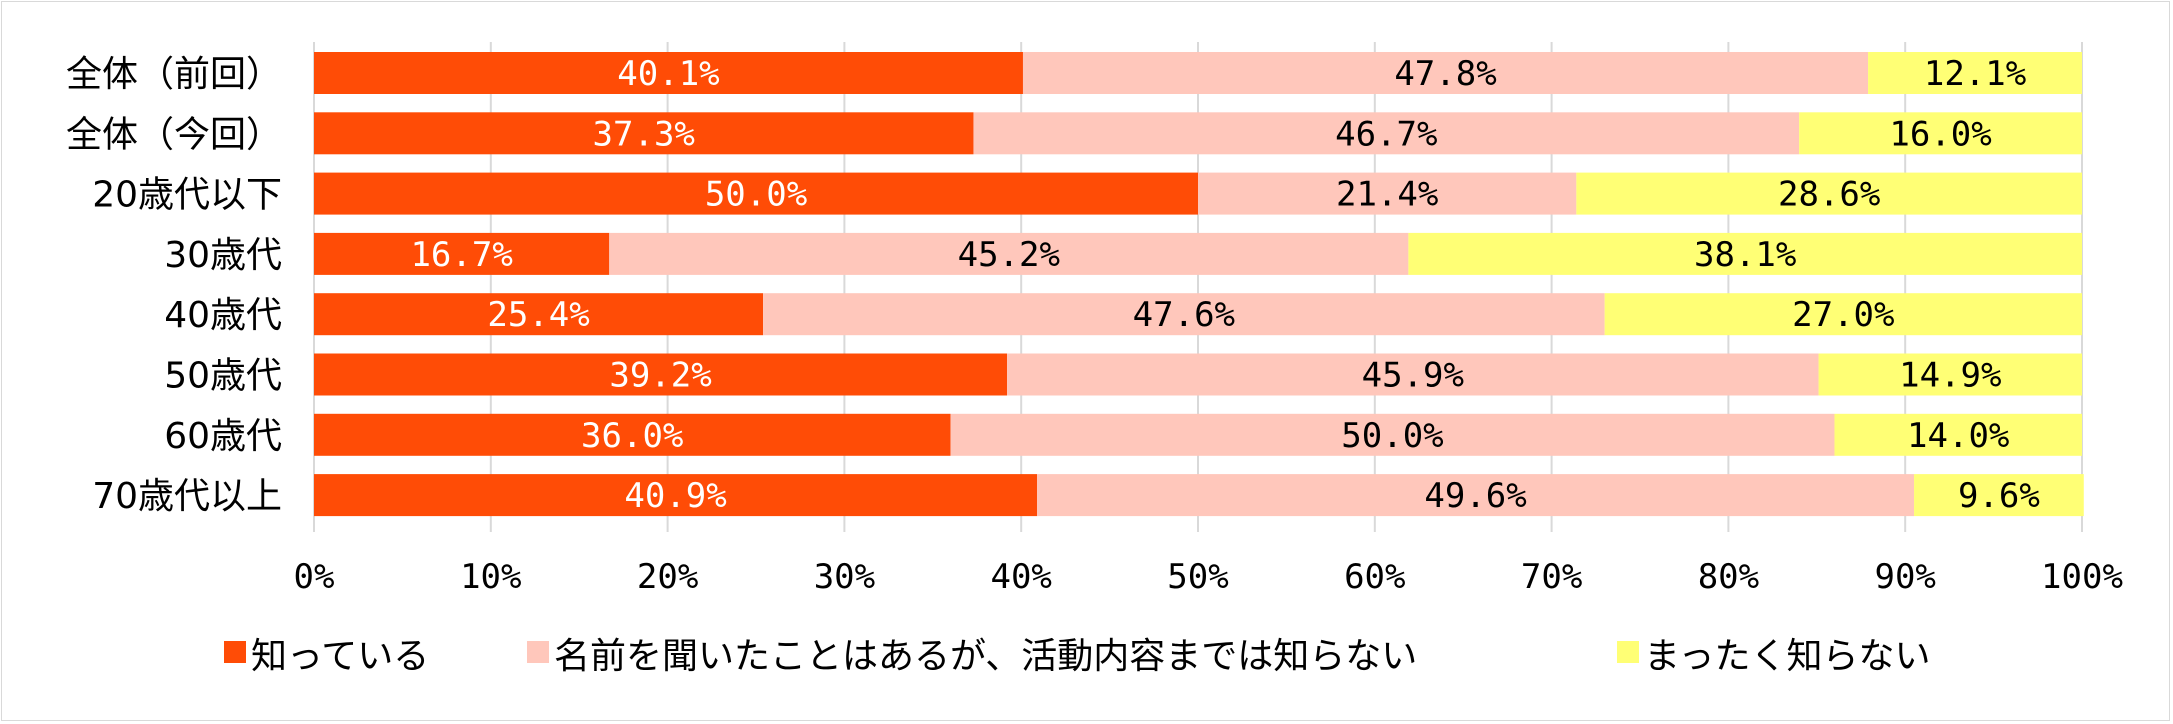 Image resolution: width=2173 pixels, height=724 pixels. What do you see at coordinates (1904, 577) in the screenshot?
I see `x-tick-label: 90%` at bounding box center [1904, 577].